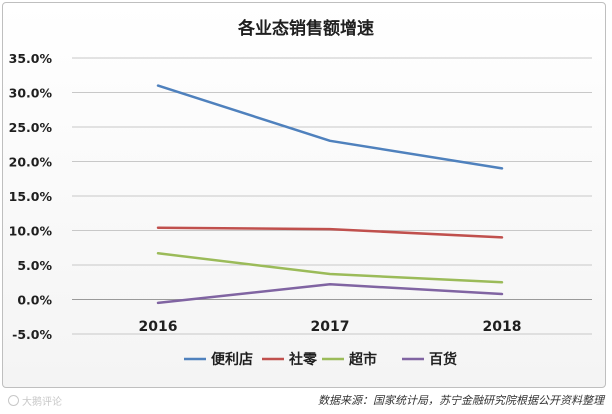  Describe the element at coordinates (461, 400) in the screenshot. I see `source-note: 数据来源：国家统计局，苏宁金融研究院根据公开资料整理` at that location.